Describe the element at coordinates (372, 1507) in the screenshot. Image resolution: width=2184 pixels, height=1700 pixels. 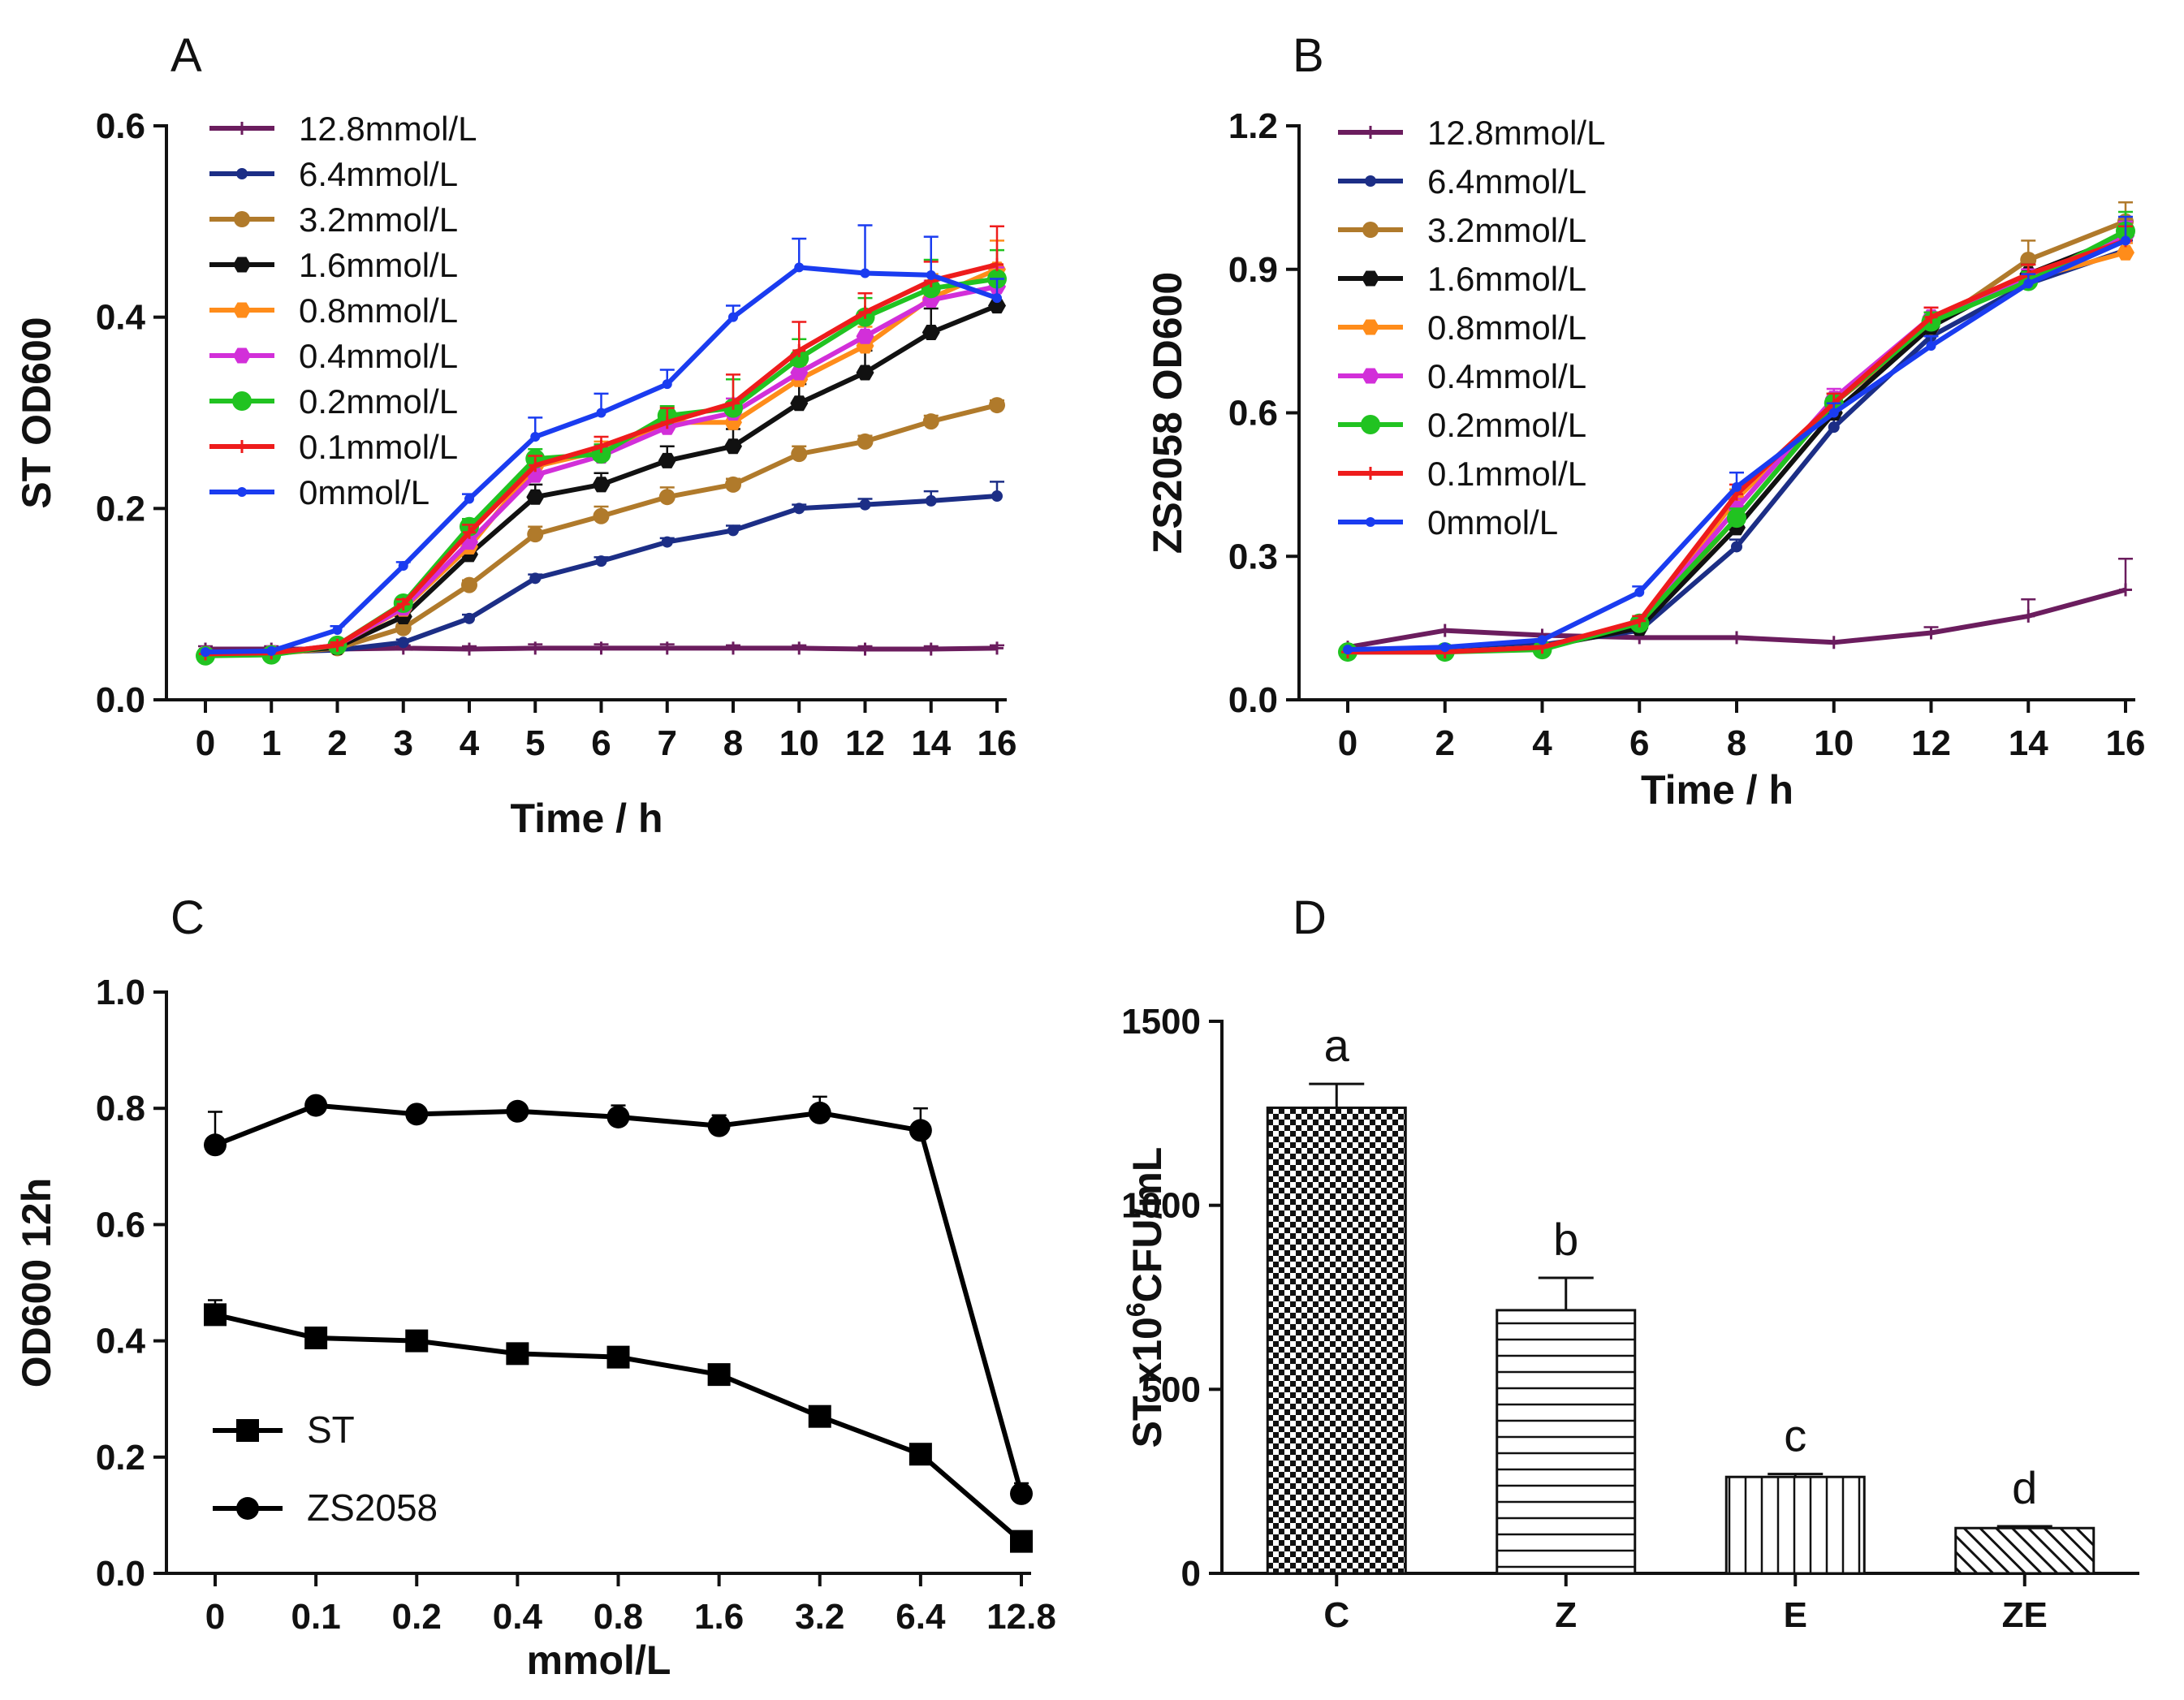
I see `legend-label: ZS2058` at that location.